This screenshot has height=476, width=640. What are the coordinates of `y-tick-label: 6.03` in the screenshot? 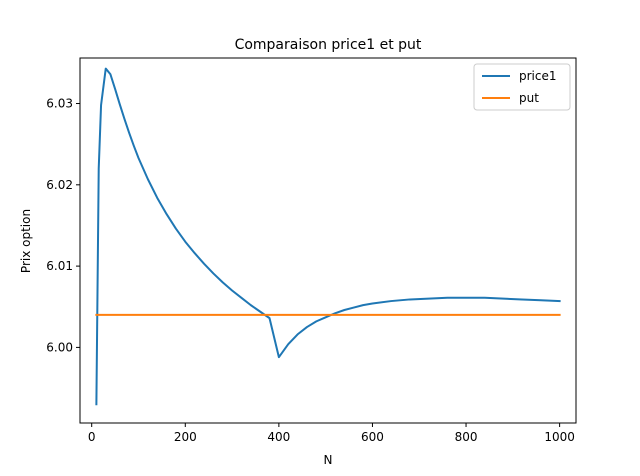 It's located at (59, 104).